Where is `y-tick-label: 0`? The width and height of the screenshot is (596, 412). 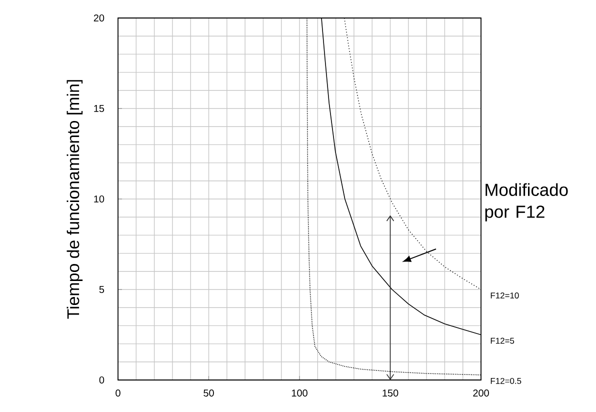
y-tick-label: 0 is located at coordinates (101, 380).